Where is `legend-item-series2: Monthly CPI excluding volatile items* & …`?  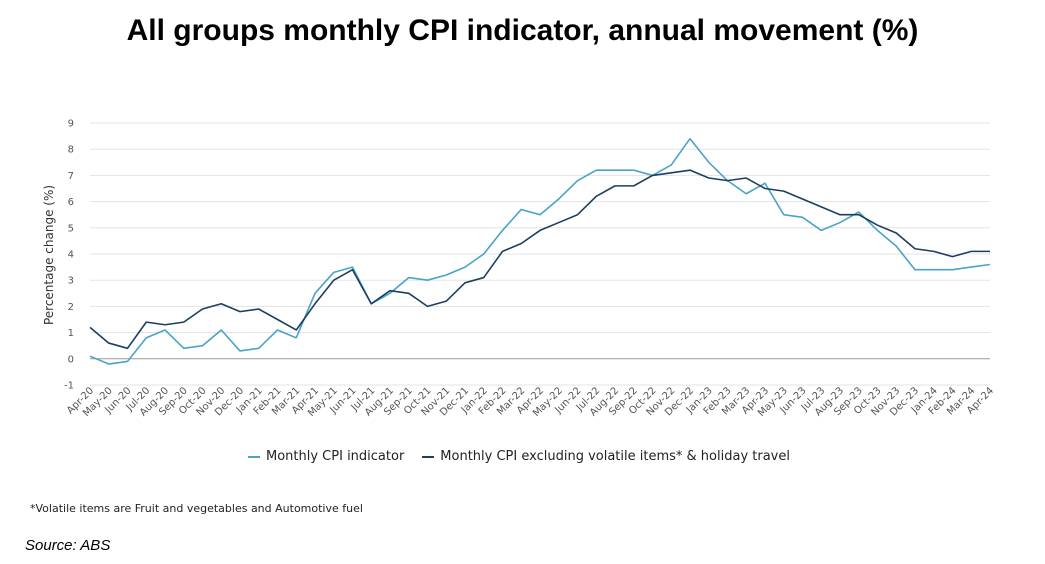 legend-item-series2: Monthly CPI excluding volatile items* & … is located at coordinates (606, 456).